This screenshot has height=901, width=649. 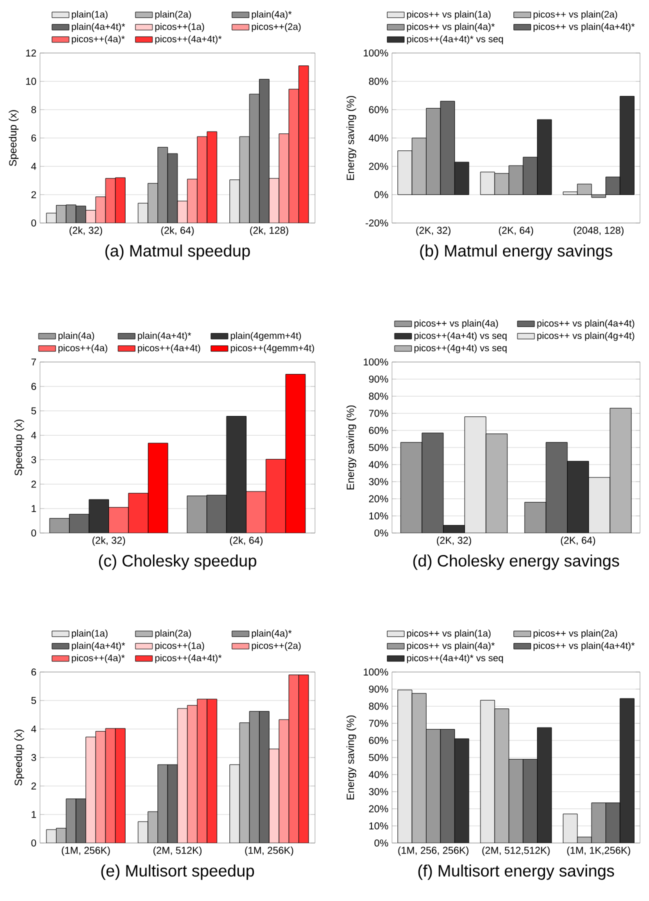 What do you see at coordinates (272, 15) in the screenshot?
I see `legend-label: plain(4a)*` at bounding box center [272, 15].